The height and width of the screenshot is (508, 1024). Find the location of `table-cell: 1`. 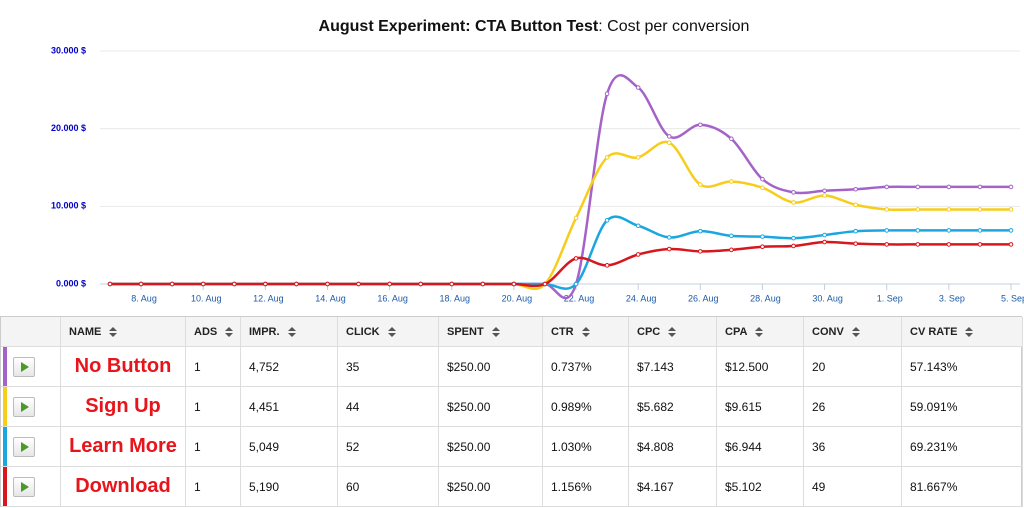

table-cell: 1 is located at coordinates (213, 407).